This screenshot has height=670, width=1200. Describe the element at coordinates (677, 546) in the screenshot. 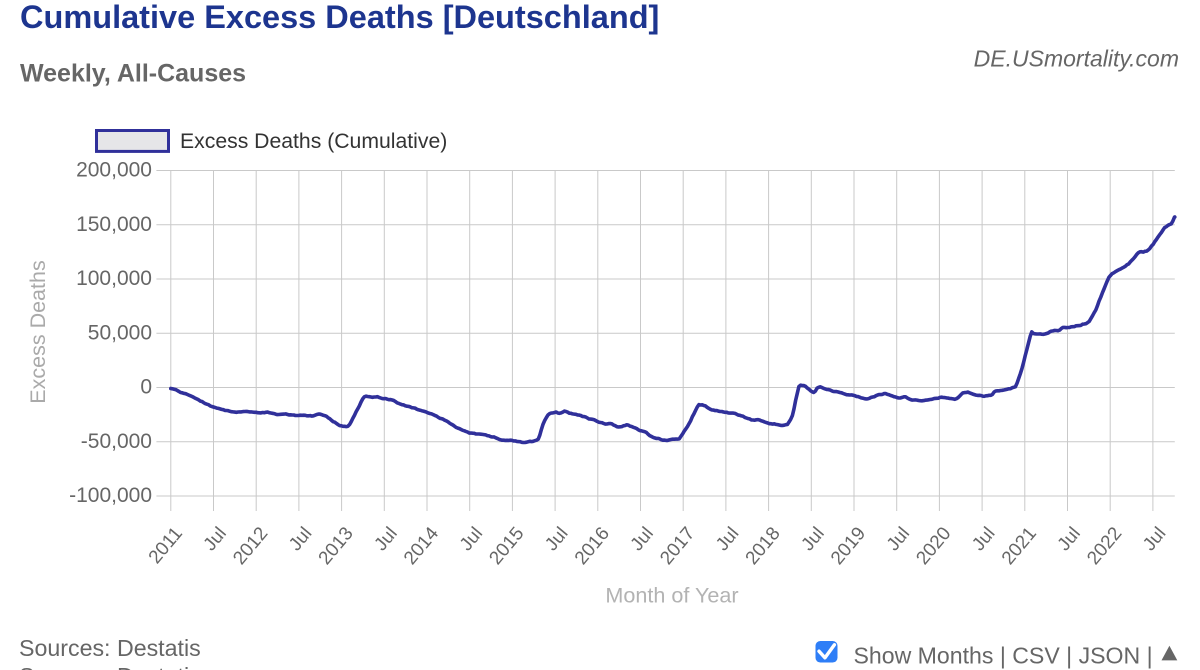

I see `svg-text: 2017` at that location.